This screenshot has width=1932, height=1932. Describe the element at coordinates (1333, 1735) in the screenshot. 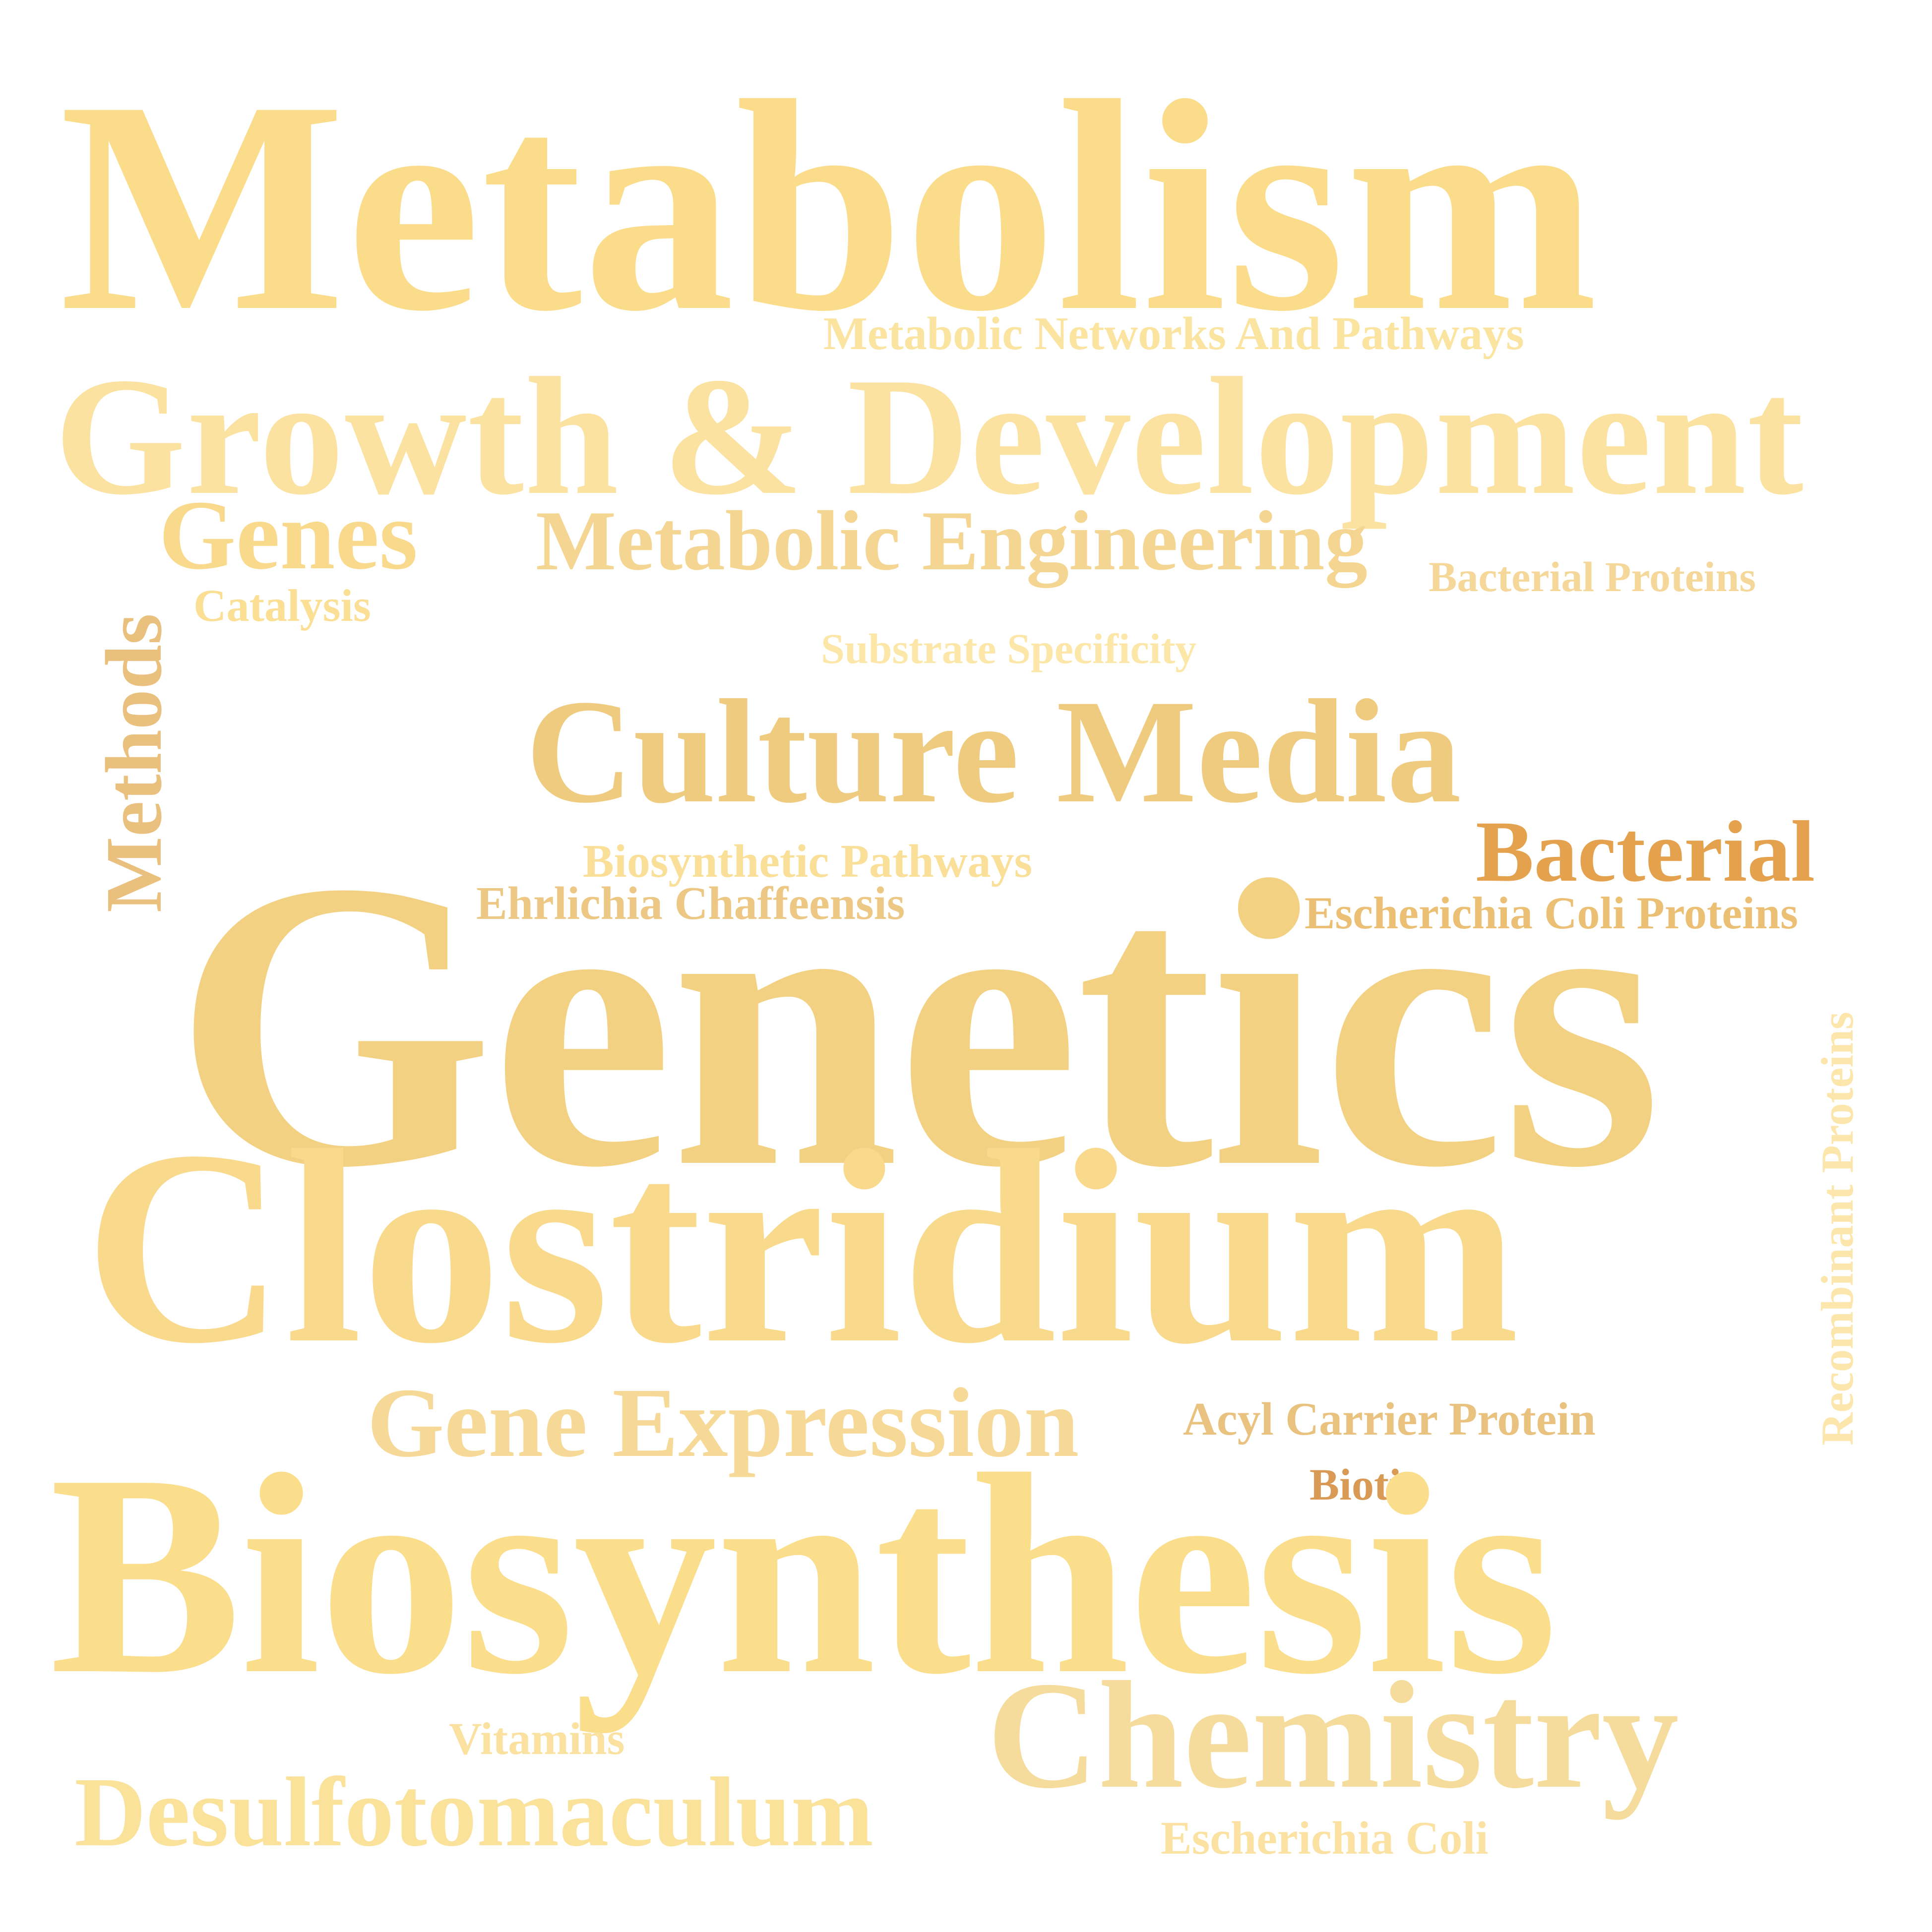

I see `word-chemistry: Chemistry` at that location.